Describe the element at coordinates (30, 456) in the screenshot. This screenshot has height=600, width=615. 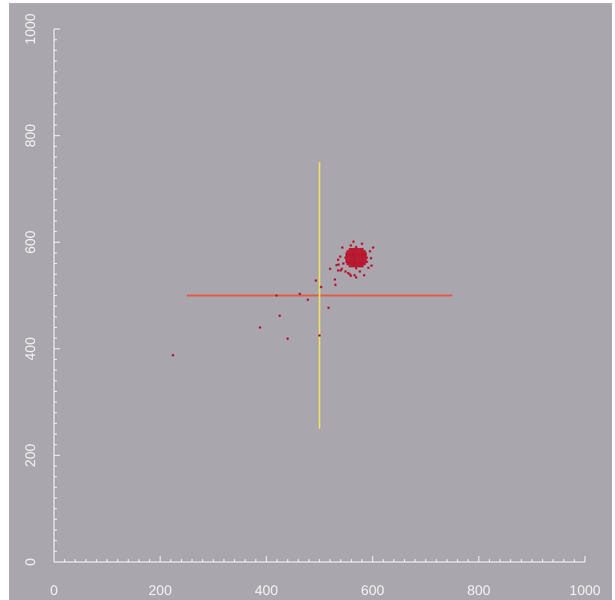
I see `y-tick-label: 200` at that location.